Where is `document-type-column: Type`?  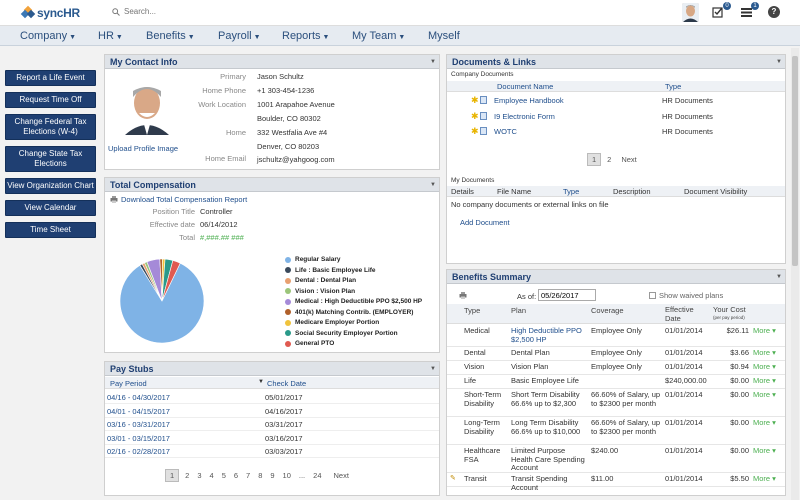 document-type-column: Type is located at coordinates (673, 86).